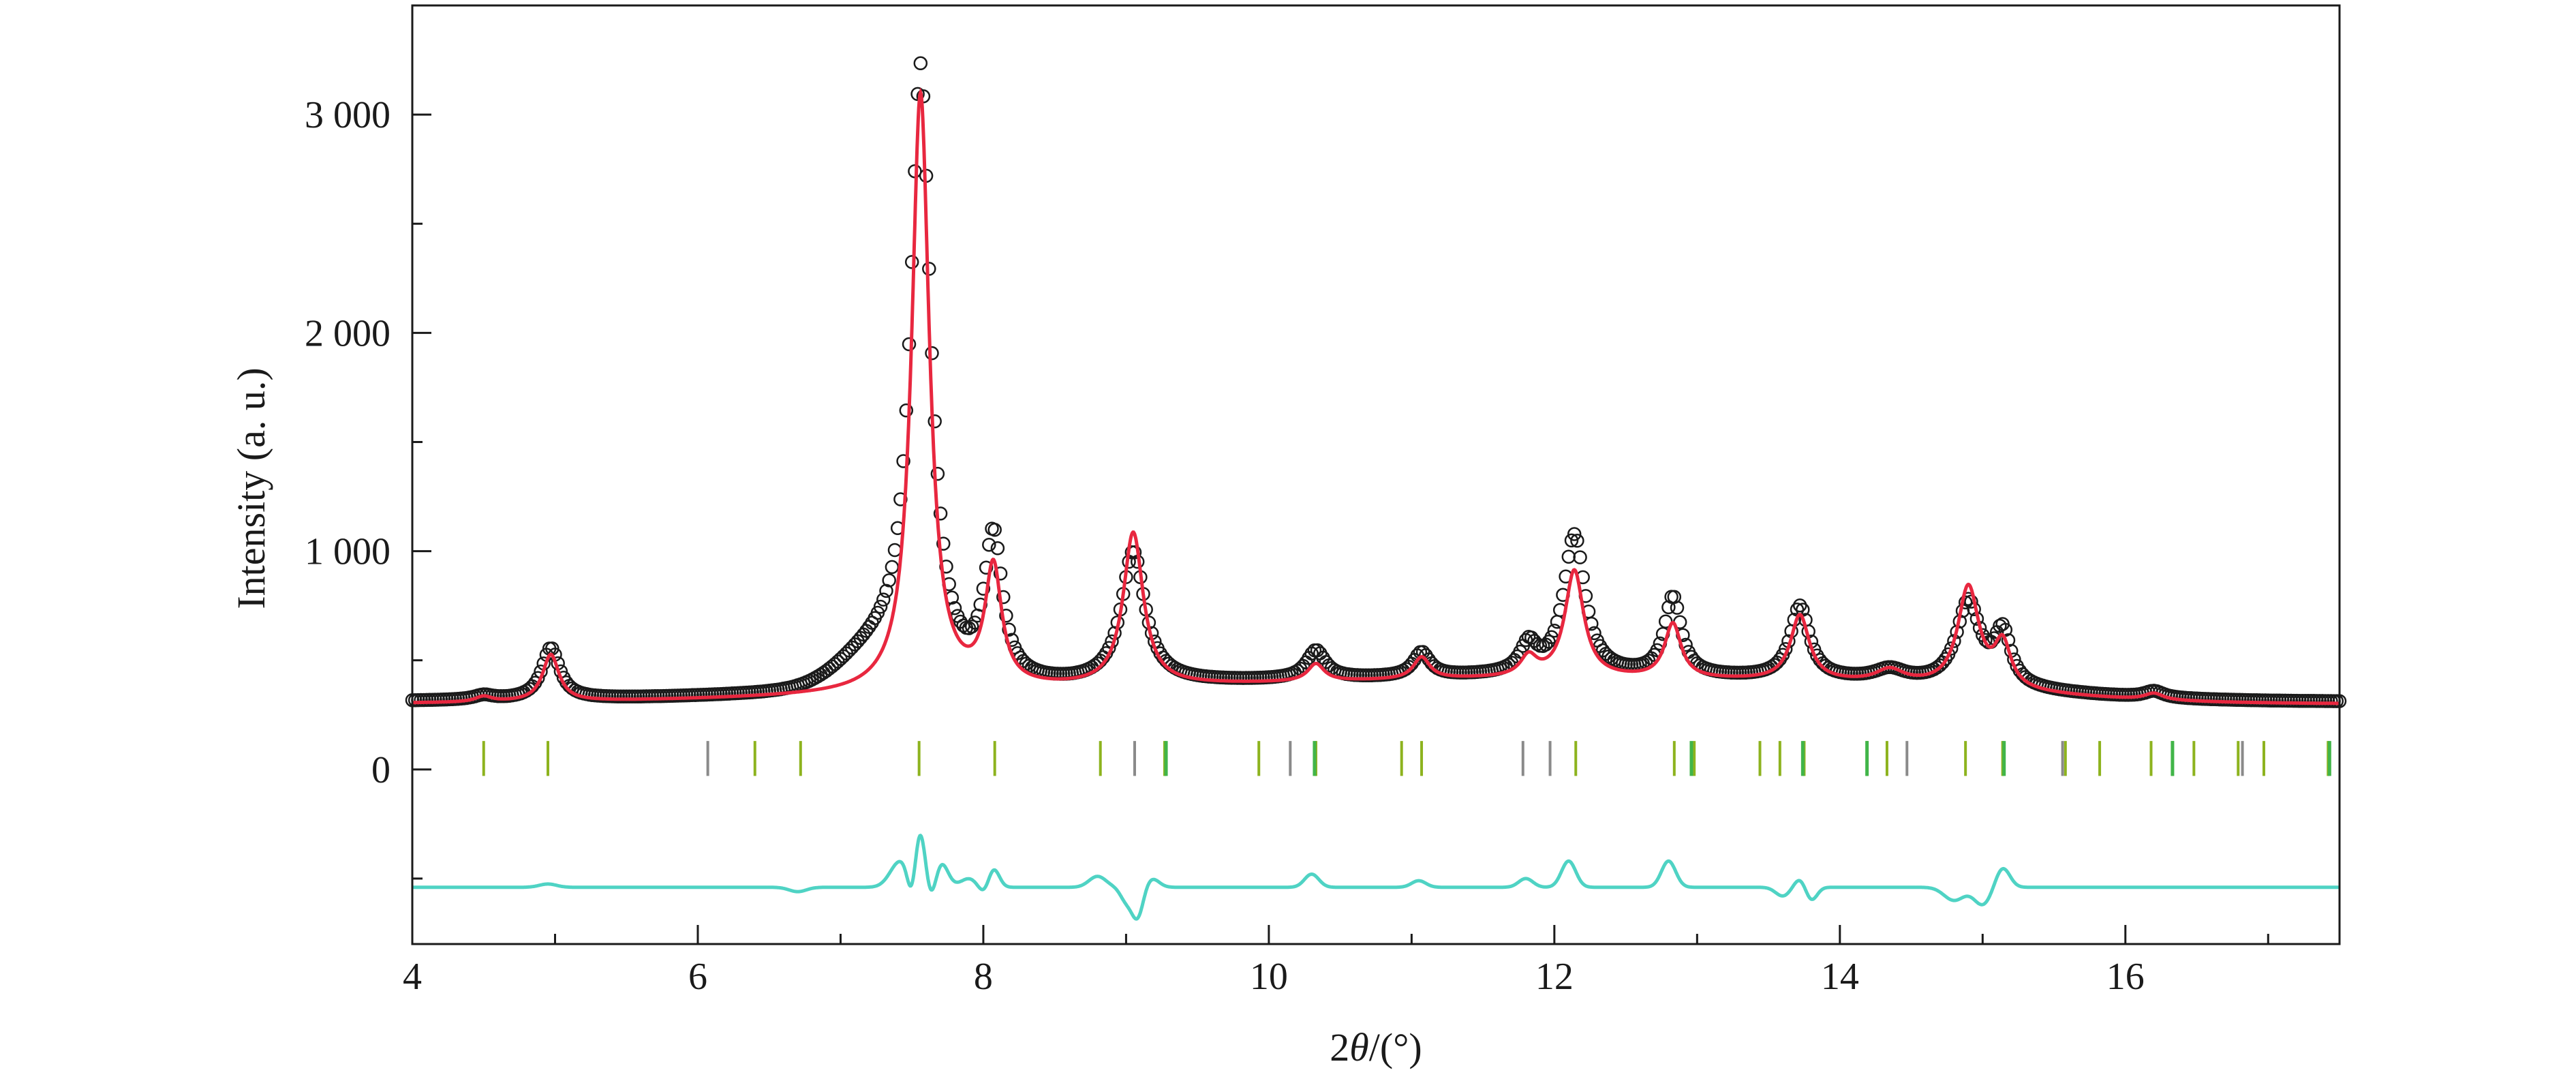 The height and width of the screenshot is (1079, 2576). What do you see at coordinates (412, 977) in the screenshot?
I see `x-tick-label: 4` at bounding box center [412, 977].